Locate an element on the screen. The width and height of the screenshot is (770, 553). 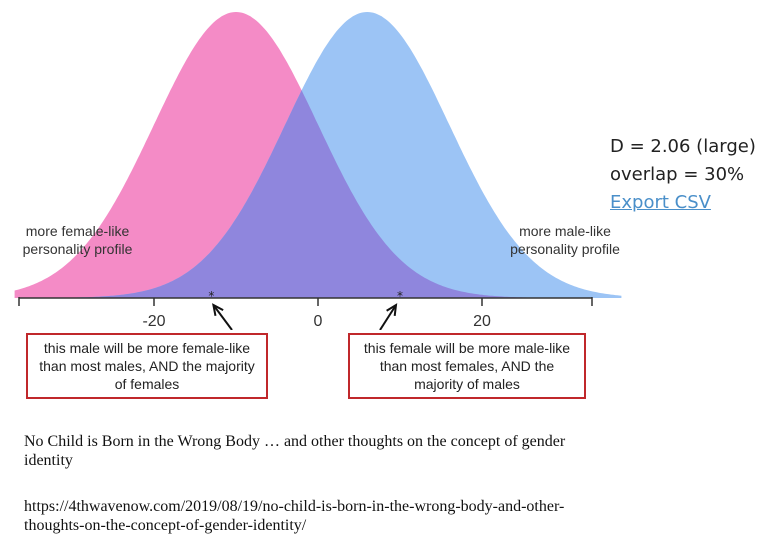
left-side-label: more female-like personality profile is located at coordinates (77, 240).